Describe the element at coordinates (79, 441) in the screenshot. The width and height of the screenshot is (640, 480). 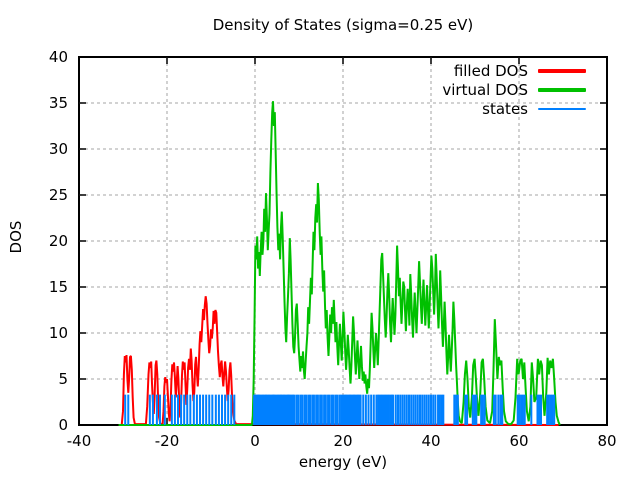
I see `x-tick-label: -40` at that location.